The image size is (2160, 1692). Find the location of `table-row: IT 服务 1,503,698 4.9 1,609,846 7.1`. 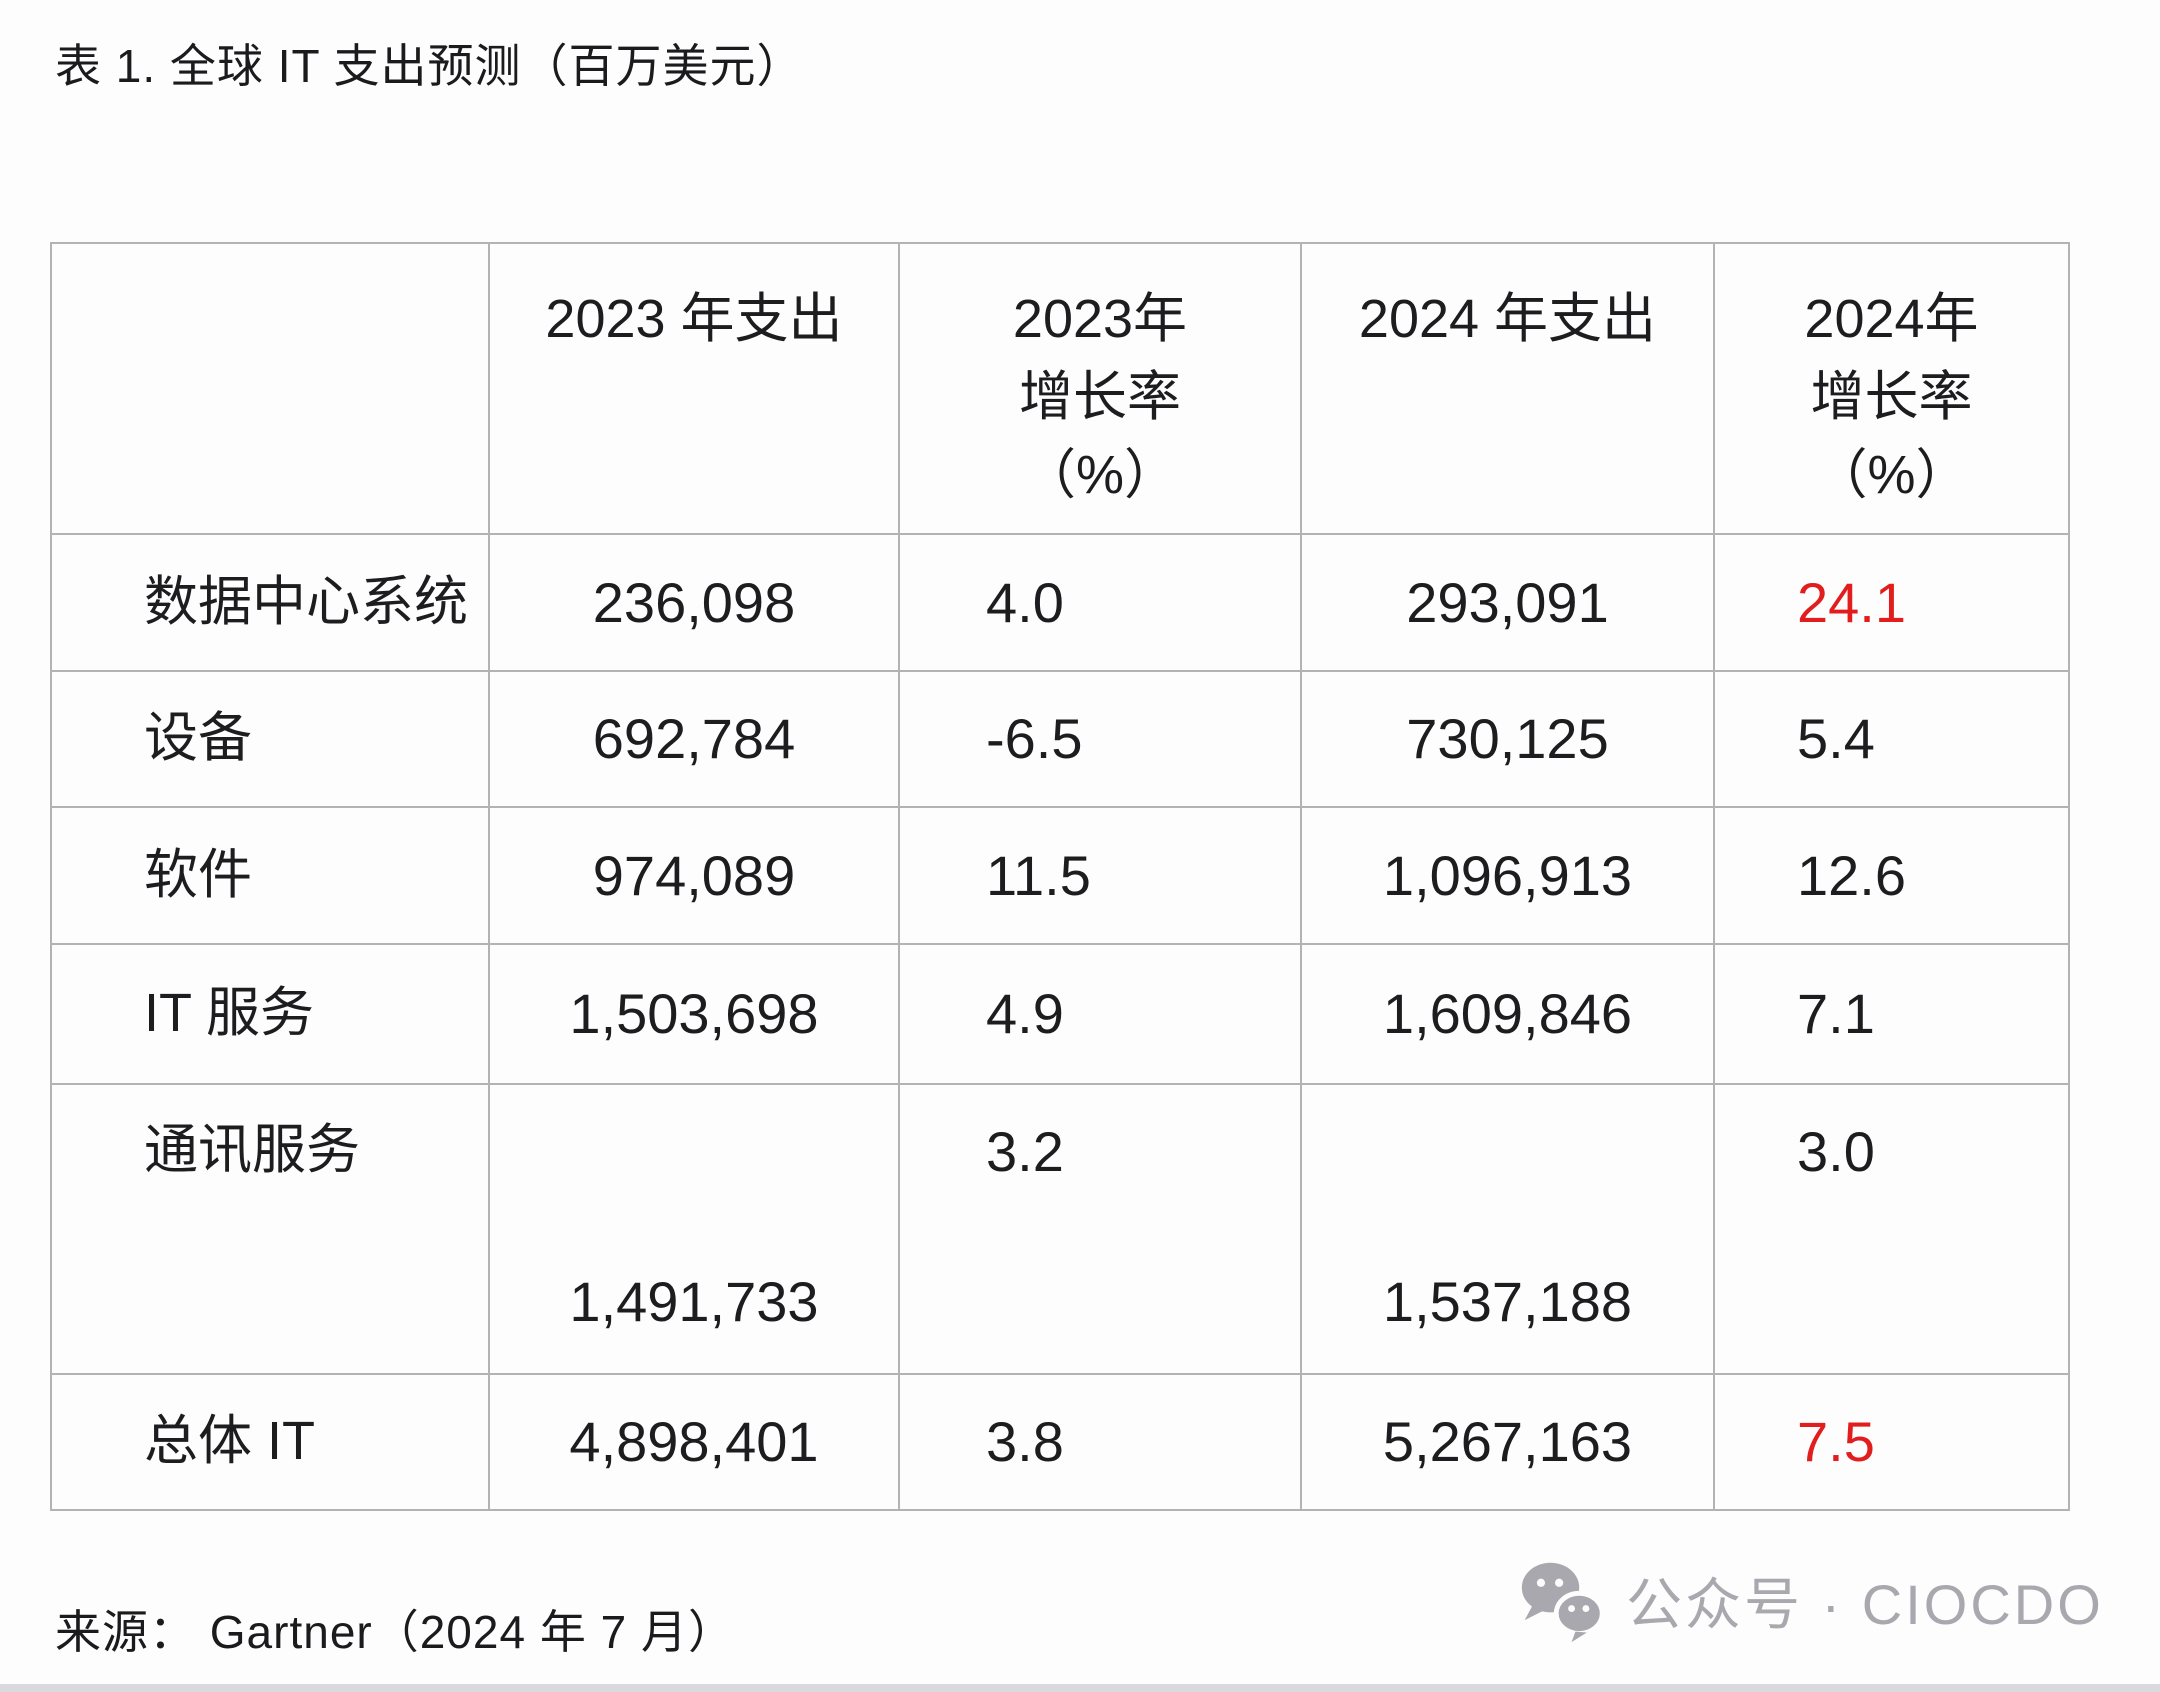

table-row: IT 服务 1,503,698 4.9 1,609,846 7.1 is located at coordinates (1060, 1014).